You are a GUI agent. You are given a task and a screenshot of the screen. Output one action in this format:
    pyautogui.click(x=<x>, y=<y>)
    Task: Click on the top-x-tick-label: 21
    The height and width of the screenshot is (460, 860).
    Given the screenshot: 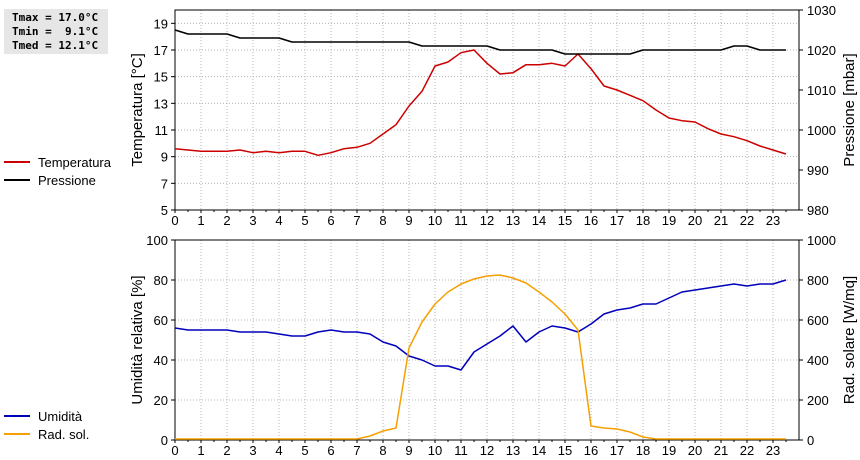 What is the action you would take?
    pyautogui.click(x=721, y=220)
    